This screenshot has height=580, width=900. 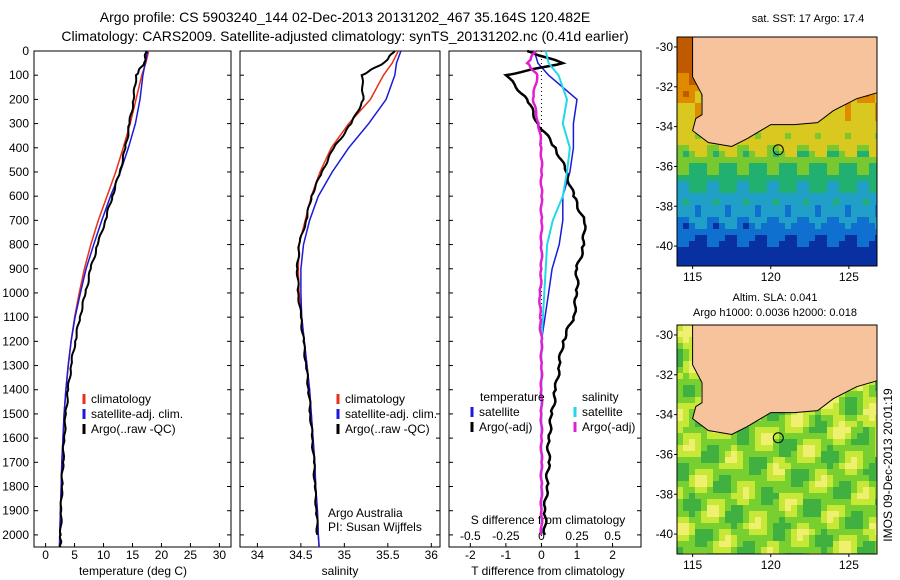 I want to click on sla-map-frame, so click(x=777, y=439).